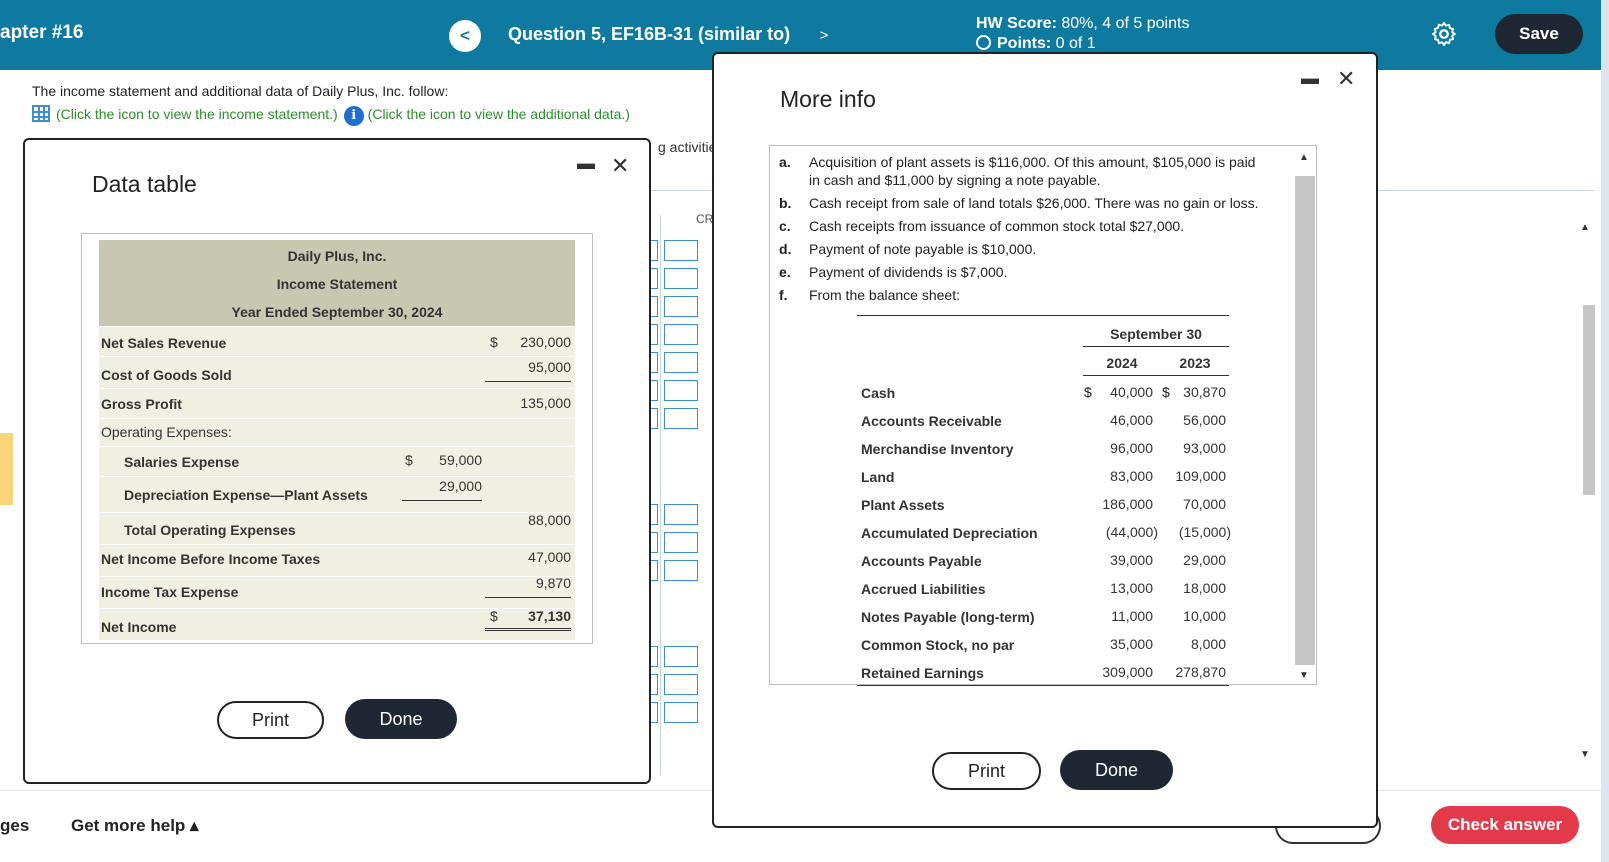 Image resolution: width=1609 pixels, height=862 pixels. Describe the element at coordinates (1127, 504) in the screenshot. I see `balance-value-2024: 186,000` at that location.